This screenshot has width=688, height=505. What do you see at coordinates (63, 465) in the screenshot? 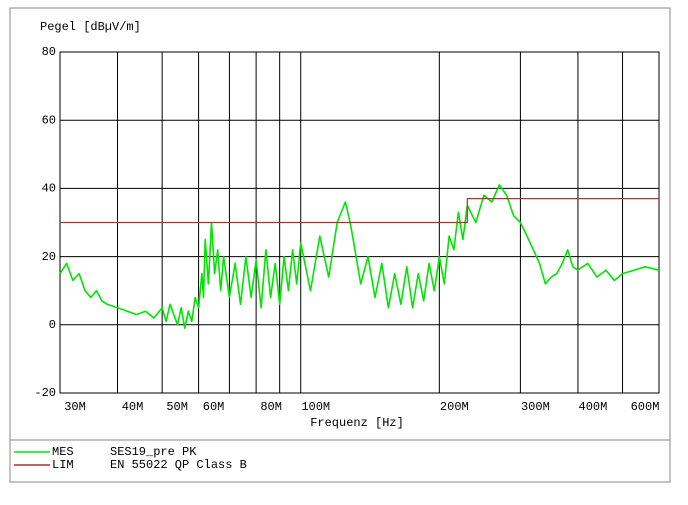
I see `legend-name: LIM` at bounding box center [63, 465].